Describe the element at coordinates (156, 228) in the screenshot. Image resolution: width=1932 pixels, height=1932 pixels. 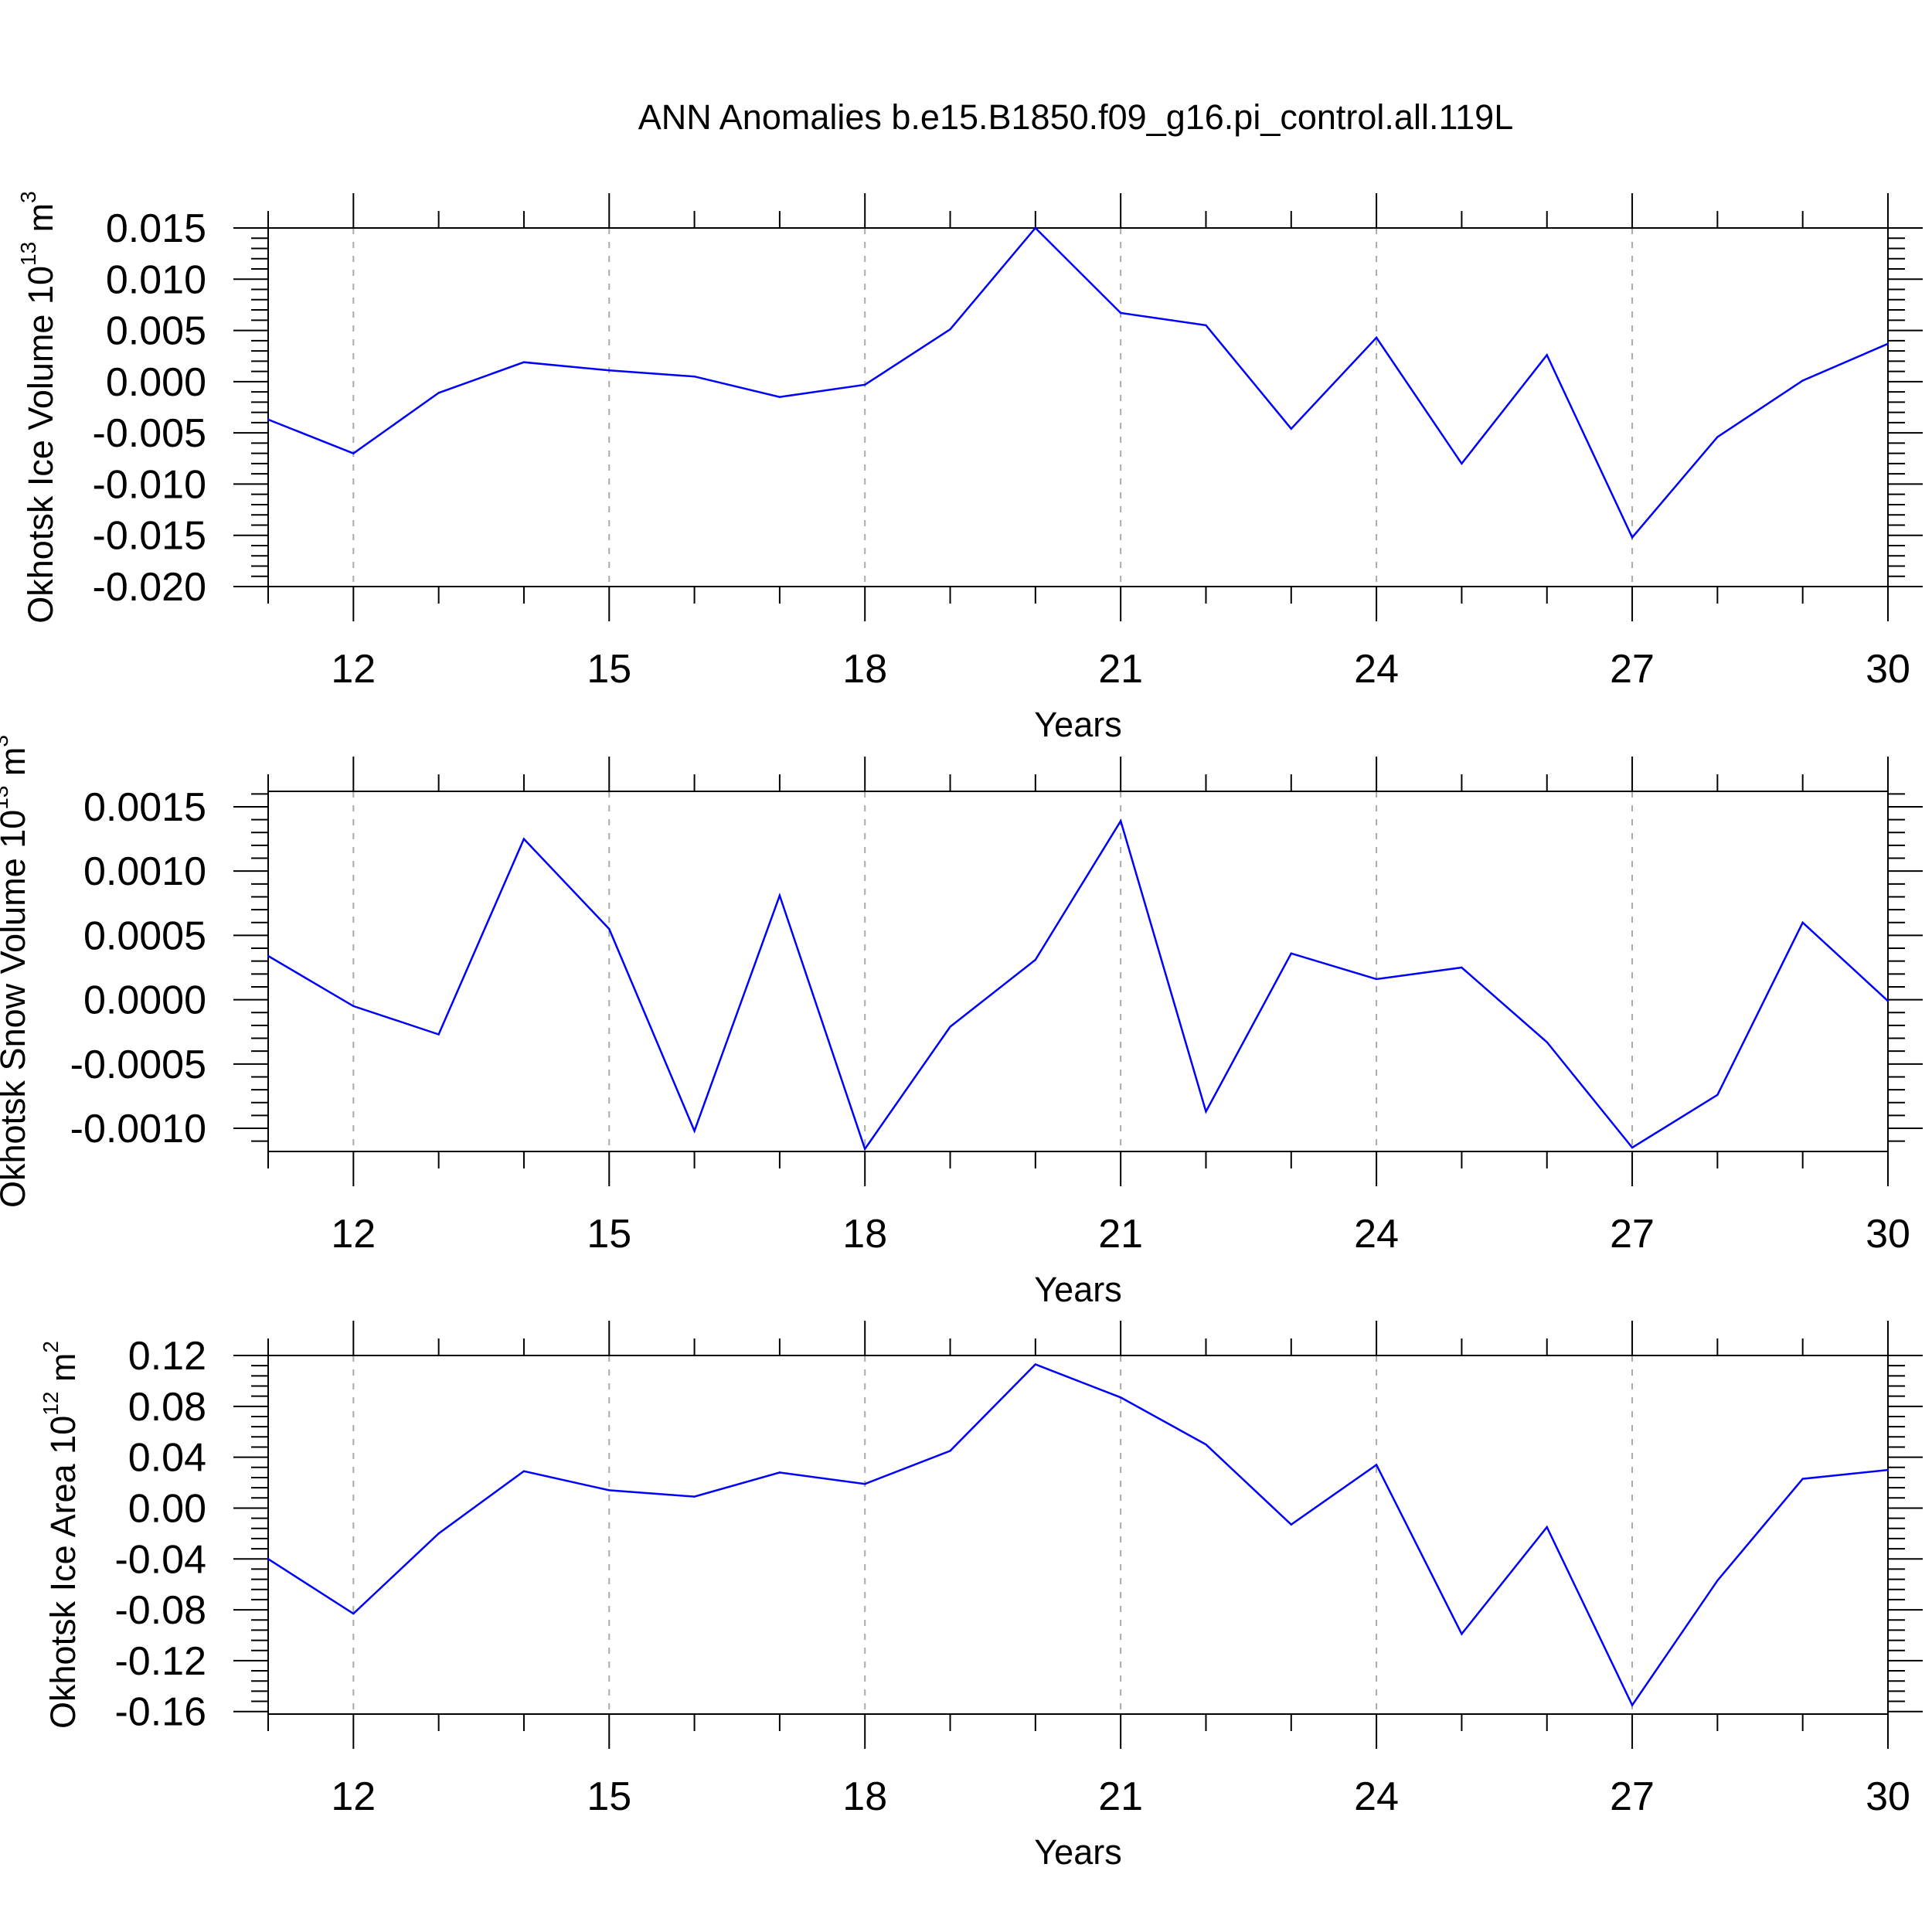
I see `y-tick-label: 0.015` at that location.